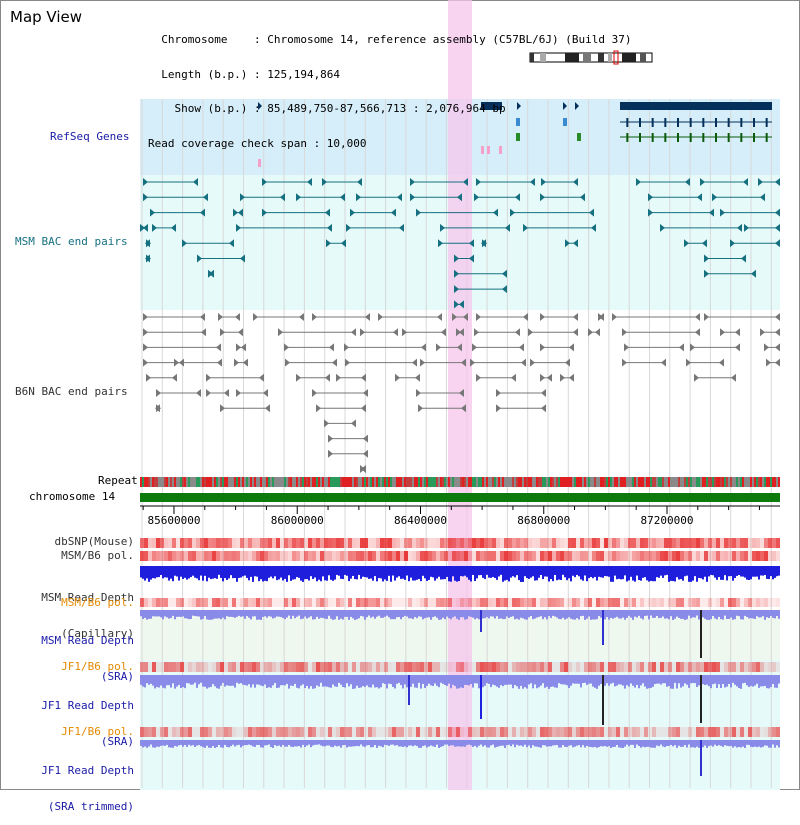 This screenshot has width=800, height=825. I want to click on track-label-msm-depth-sra: MSM Read Depth (SRA), so click(87, 653).